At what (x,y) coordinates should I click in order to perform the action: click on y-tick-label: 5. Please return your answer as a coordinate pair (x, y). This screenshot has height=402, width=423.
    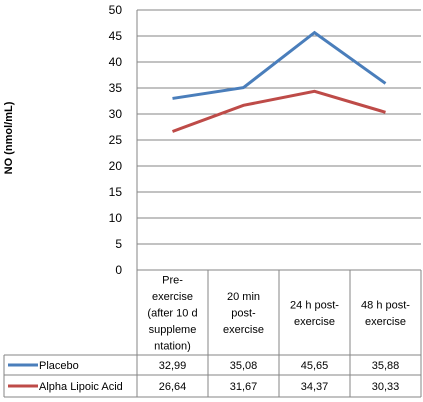
    Looking at the image, I should click on (118, 244).